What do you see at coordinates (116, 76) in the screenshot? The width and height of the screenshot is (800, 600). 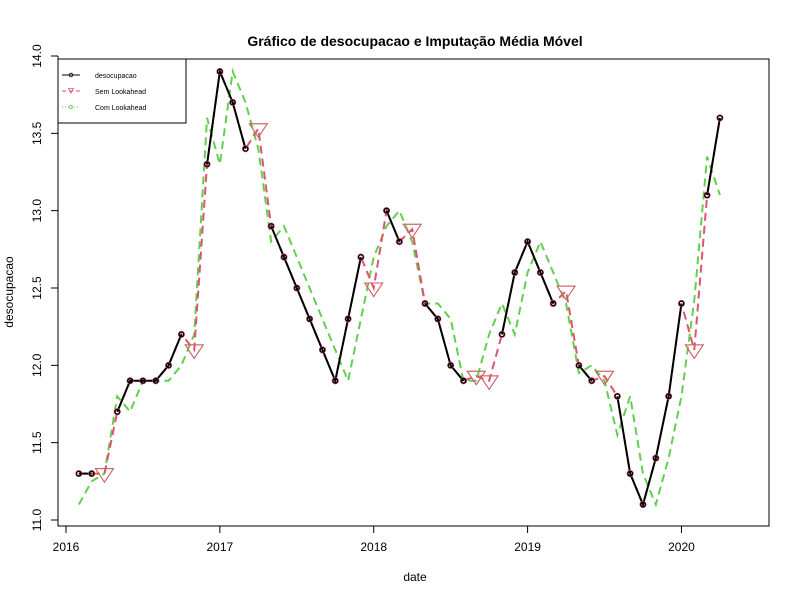 I see `legend-label-desocupacao: desocupacao` at bounding box center [116, 76].